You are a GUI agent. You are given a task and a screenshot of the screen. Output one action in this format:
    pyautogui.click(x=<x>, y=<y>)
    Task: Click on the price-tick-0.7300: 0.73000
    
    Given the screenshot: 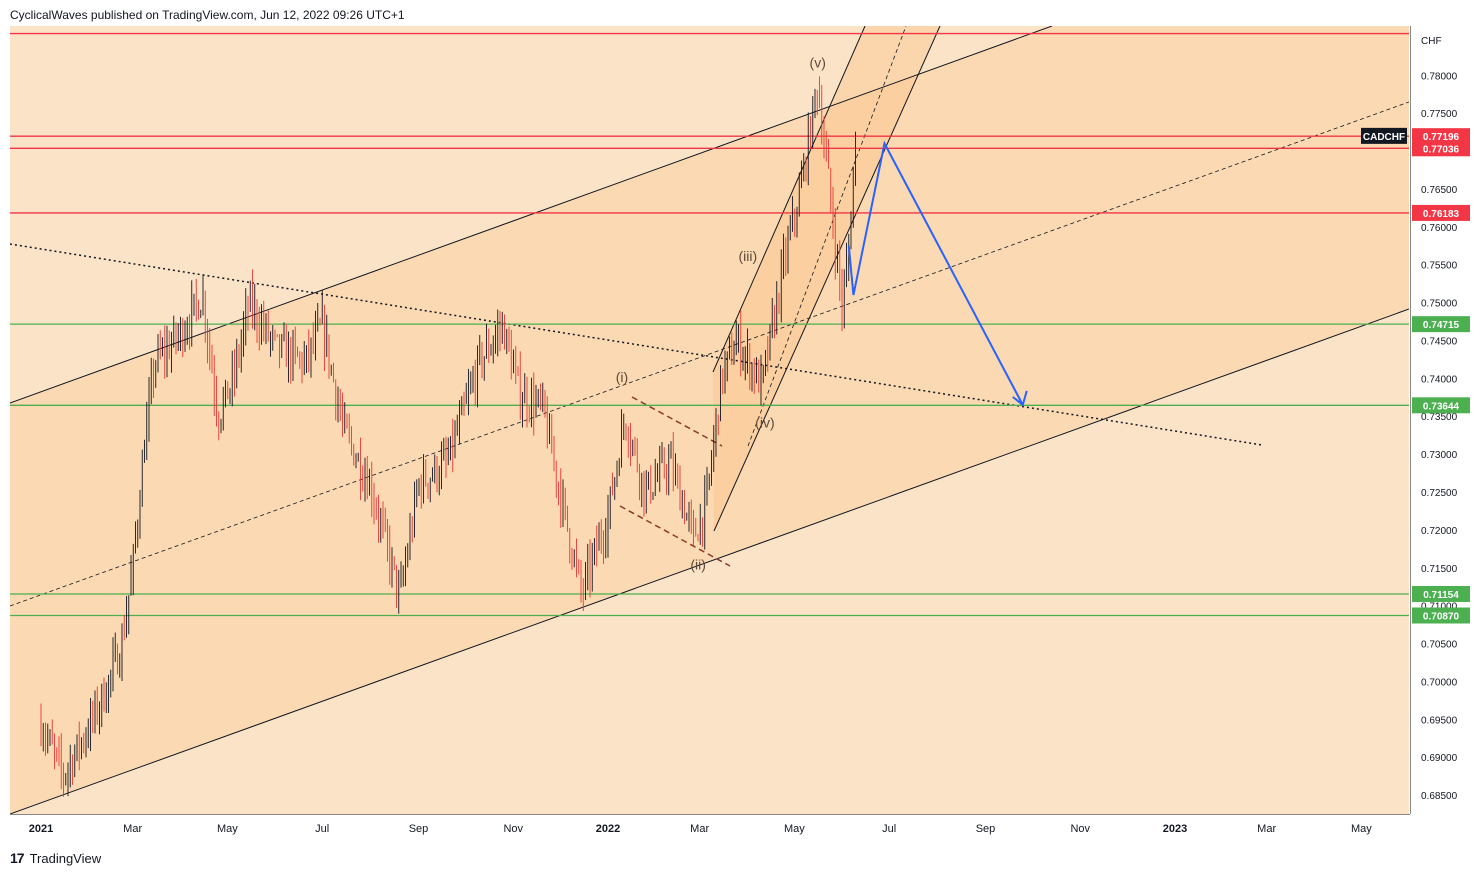 What is the action you would take?
    pyautogui.click(x=1439, y=455)
    